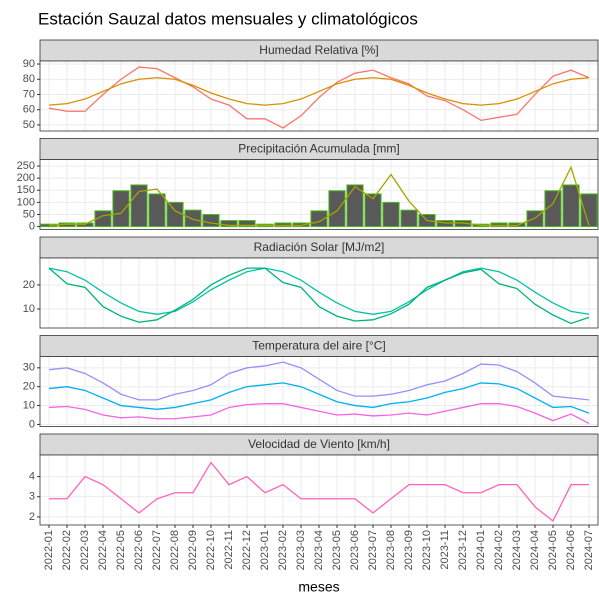  Describe the element at coordinates (67, 550) in the screenshot. I see `x-tick-label: 2022-02` at that location.